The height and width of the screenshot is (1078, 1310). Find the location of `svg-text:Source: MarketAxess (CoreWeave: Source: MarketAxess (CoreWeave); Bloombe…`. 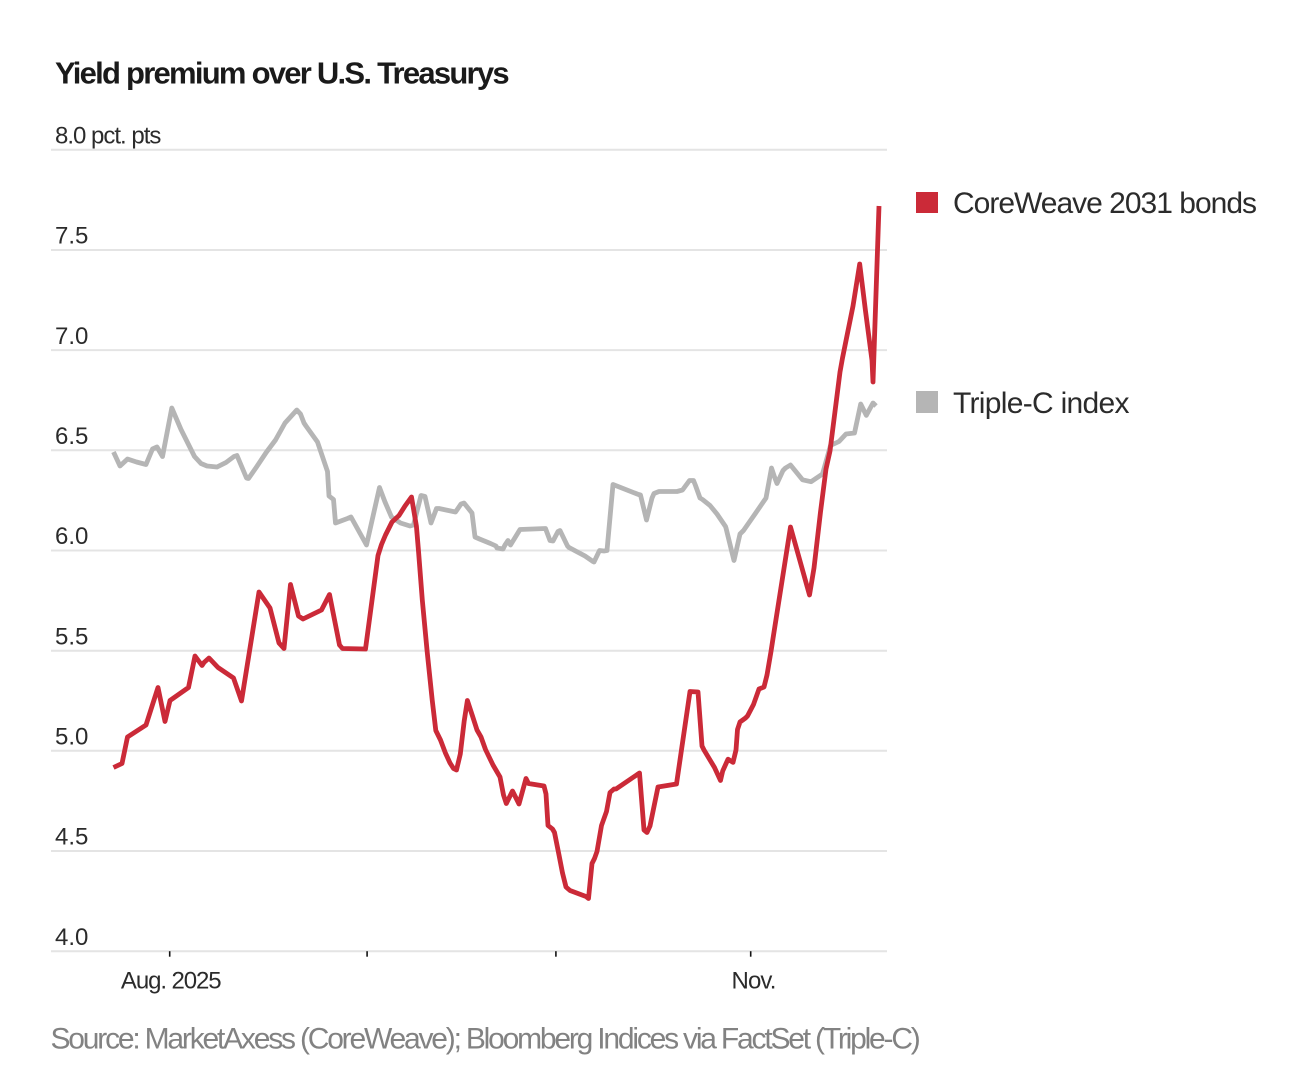

svg-text:Source: MarketAxess (CoreWeave: Source: MarketAxess (CoreWeave); Bloombe… is located at coordinates (485, 1038).